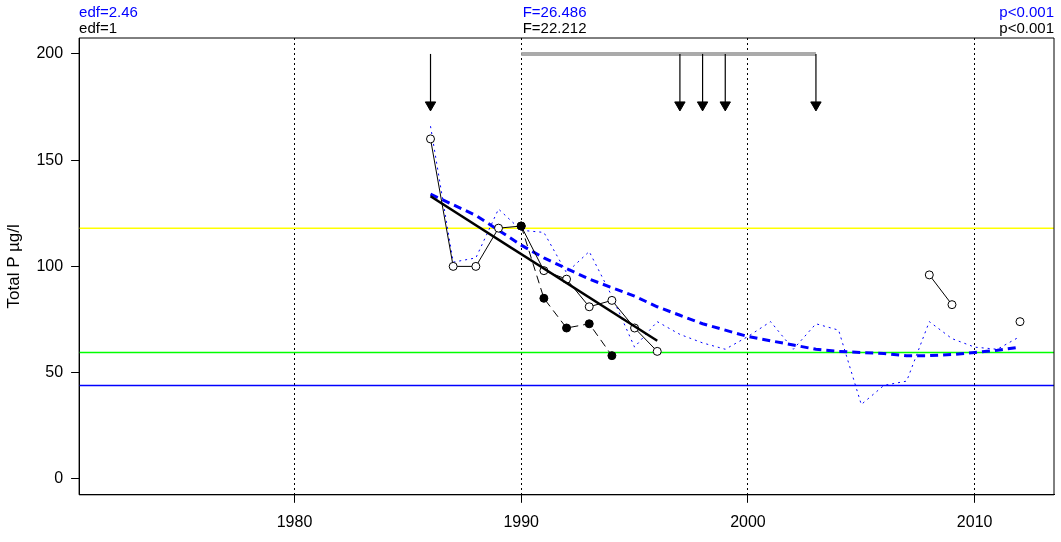 This screenshot has height=542, width=1061. What do you see at coordinates (50, 53) in the screenshot?
I see `y-tick-label: 200` at bounding box center [50, 53].